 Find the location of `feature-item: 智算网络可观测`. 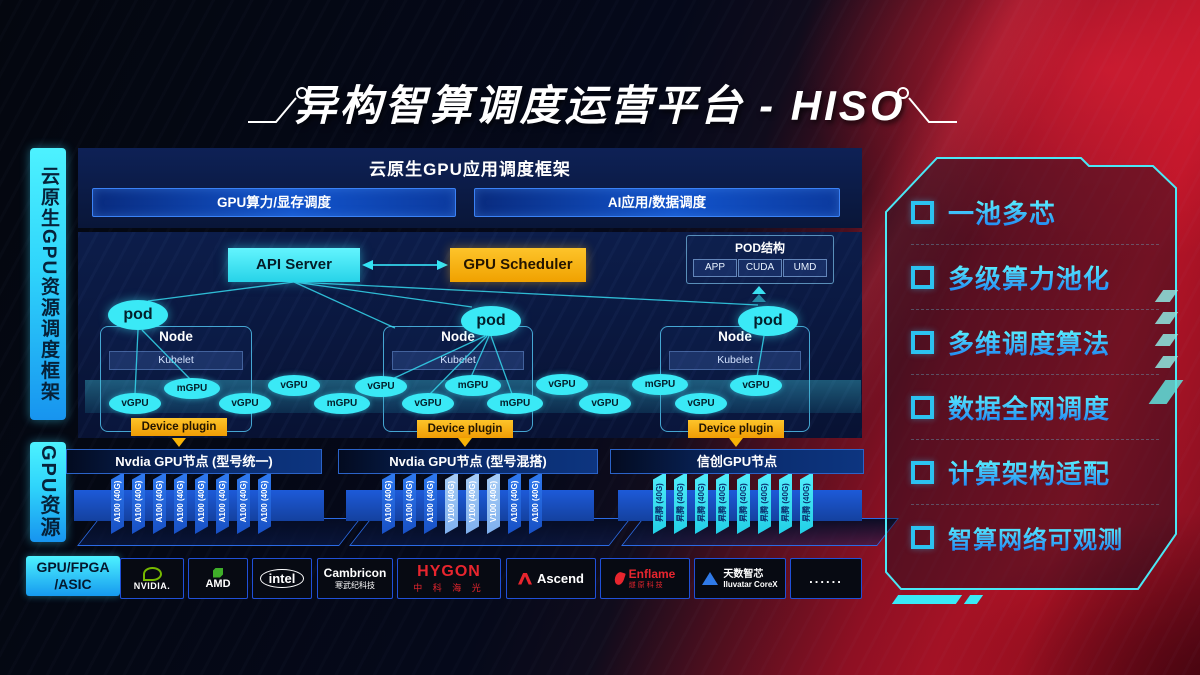

feature-item: 智算网络可观测 is located at coordinates (1035, 537).